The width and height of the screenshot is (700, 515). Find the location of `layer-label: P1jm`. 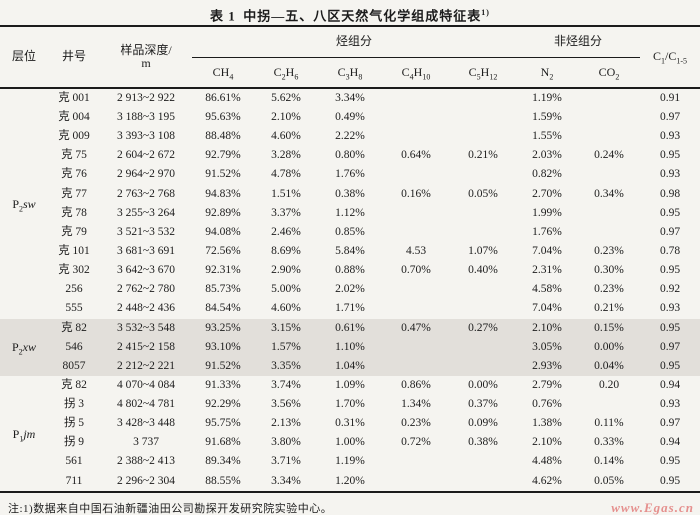

layer-label: P1jm is located at coordinates (24, 434).